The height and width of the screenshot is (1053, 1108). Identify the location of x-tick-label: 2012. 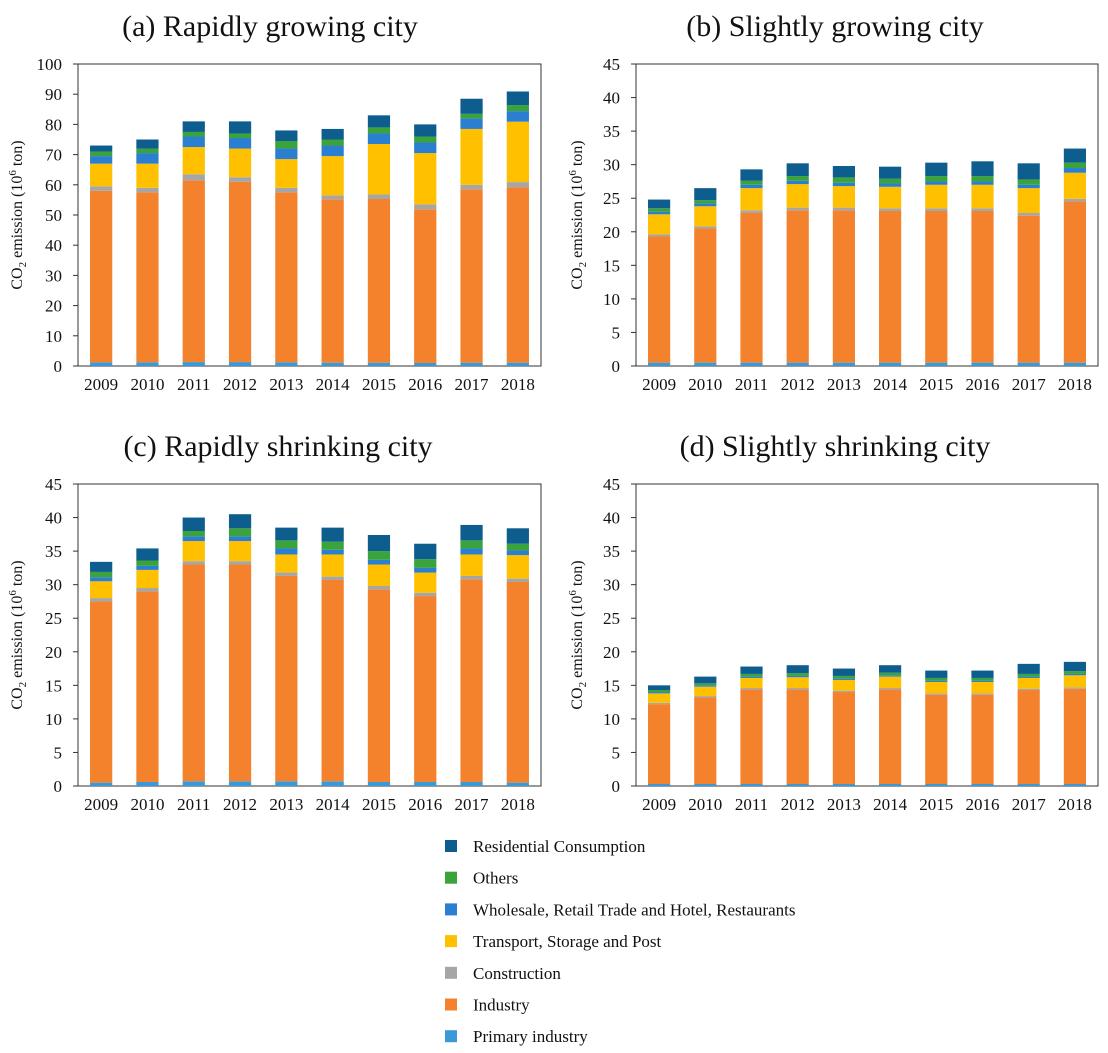
(798, 804).